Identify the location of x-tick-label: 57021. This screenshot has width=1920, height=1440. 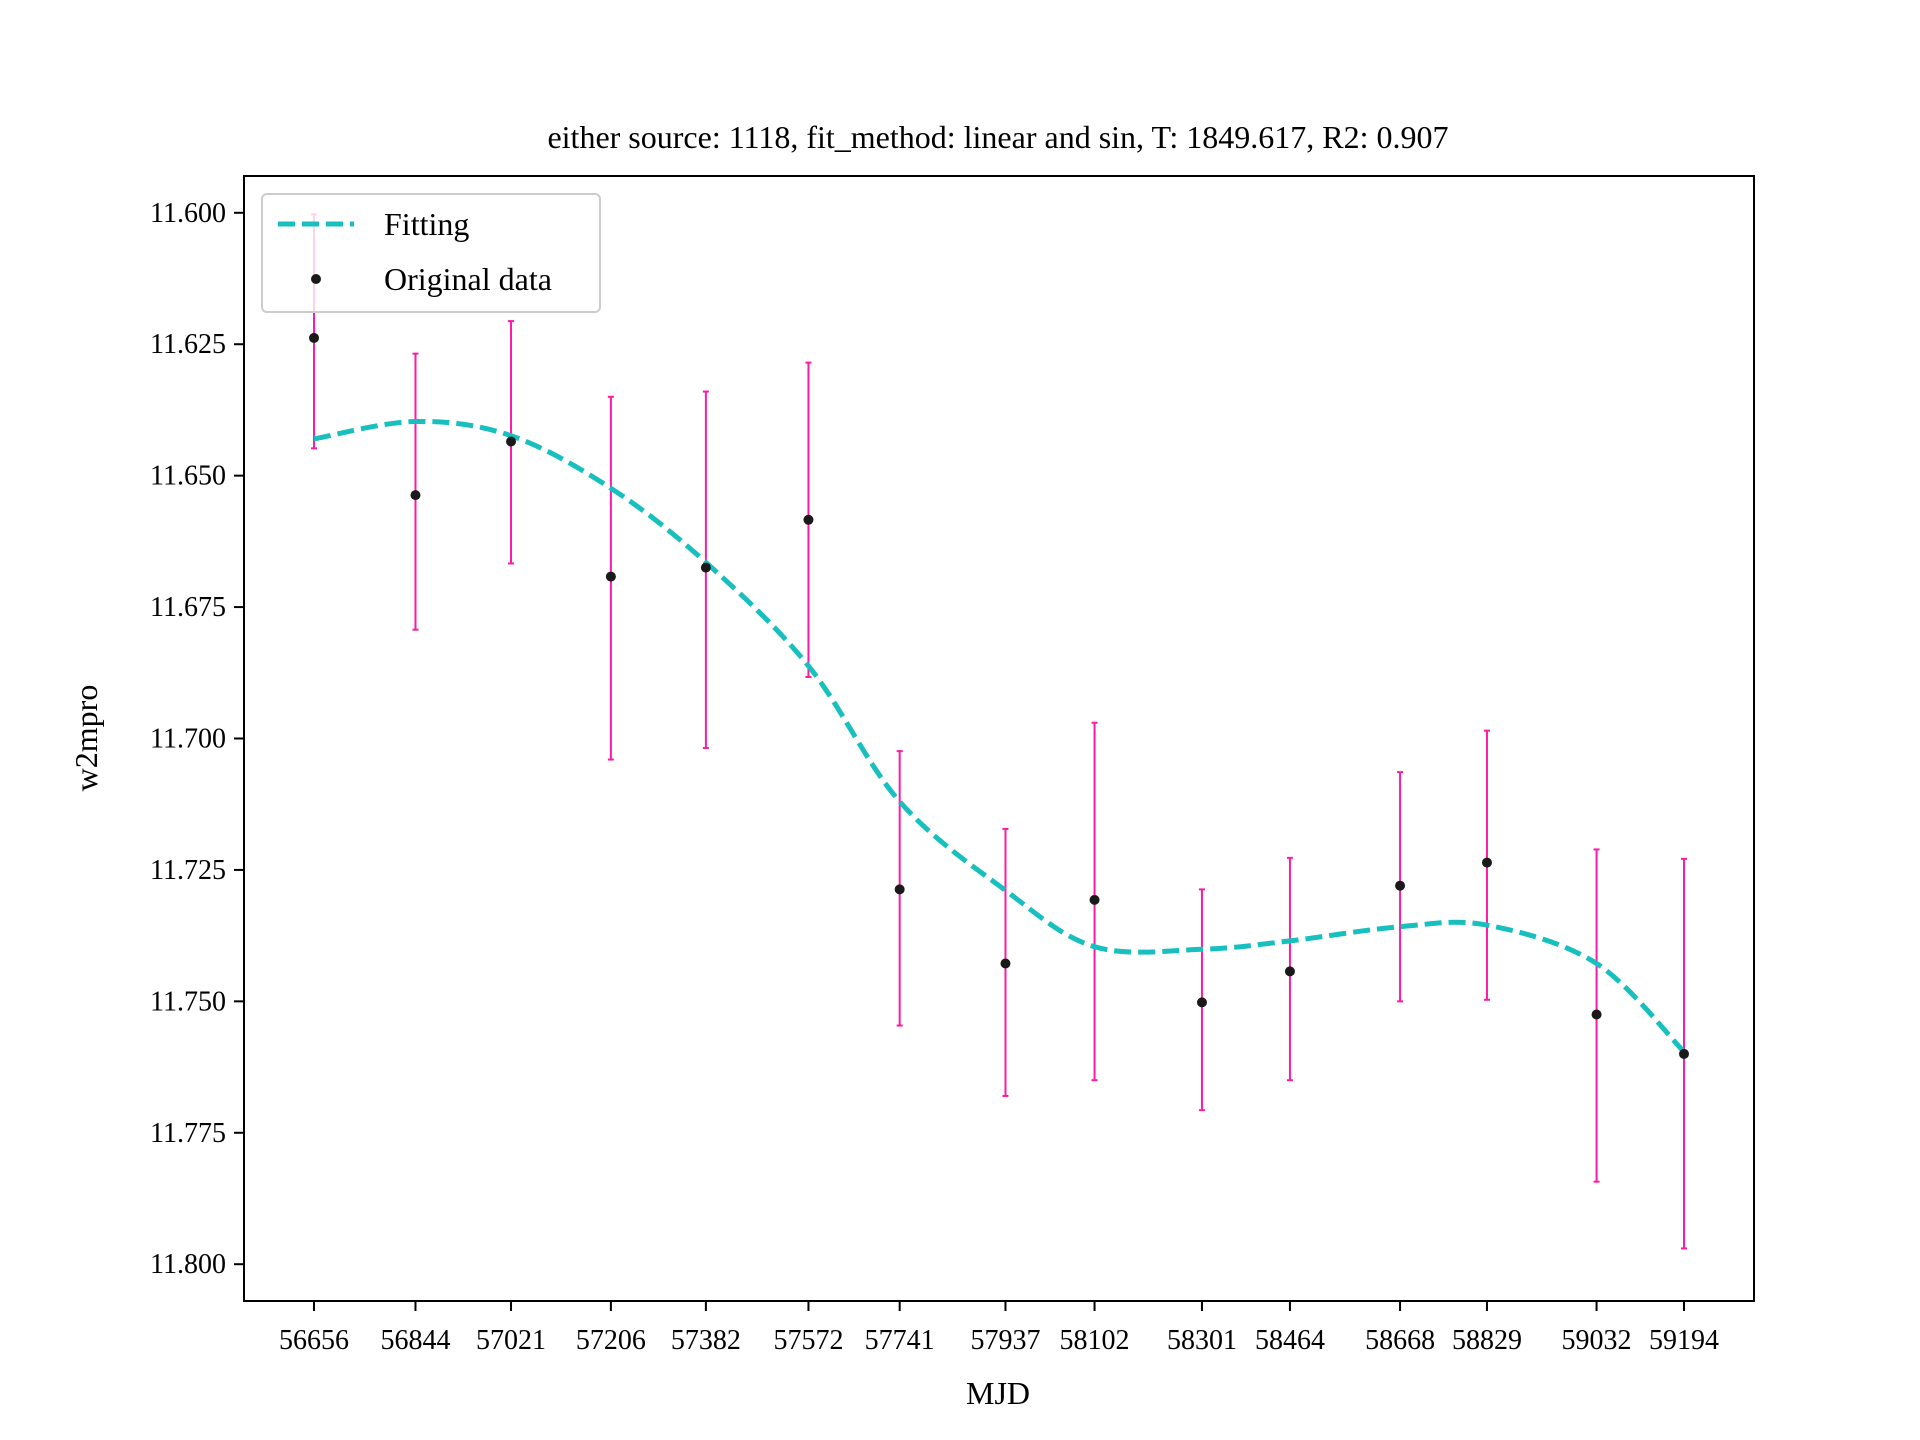
(511, 1340).